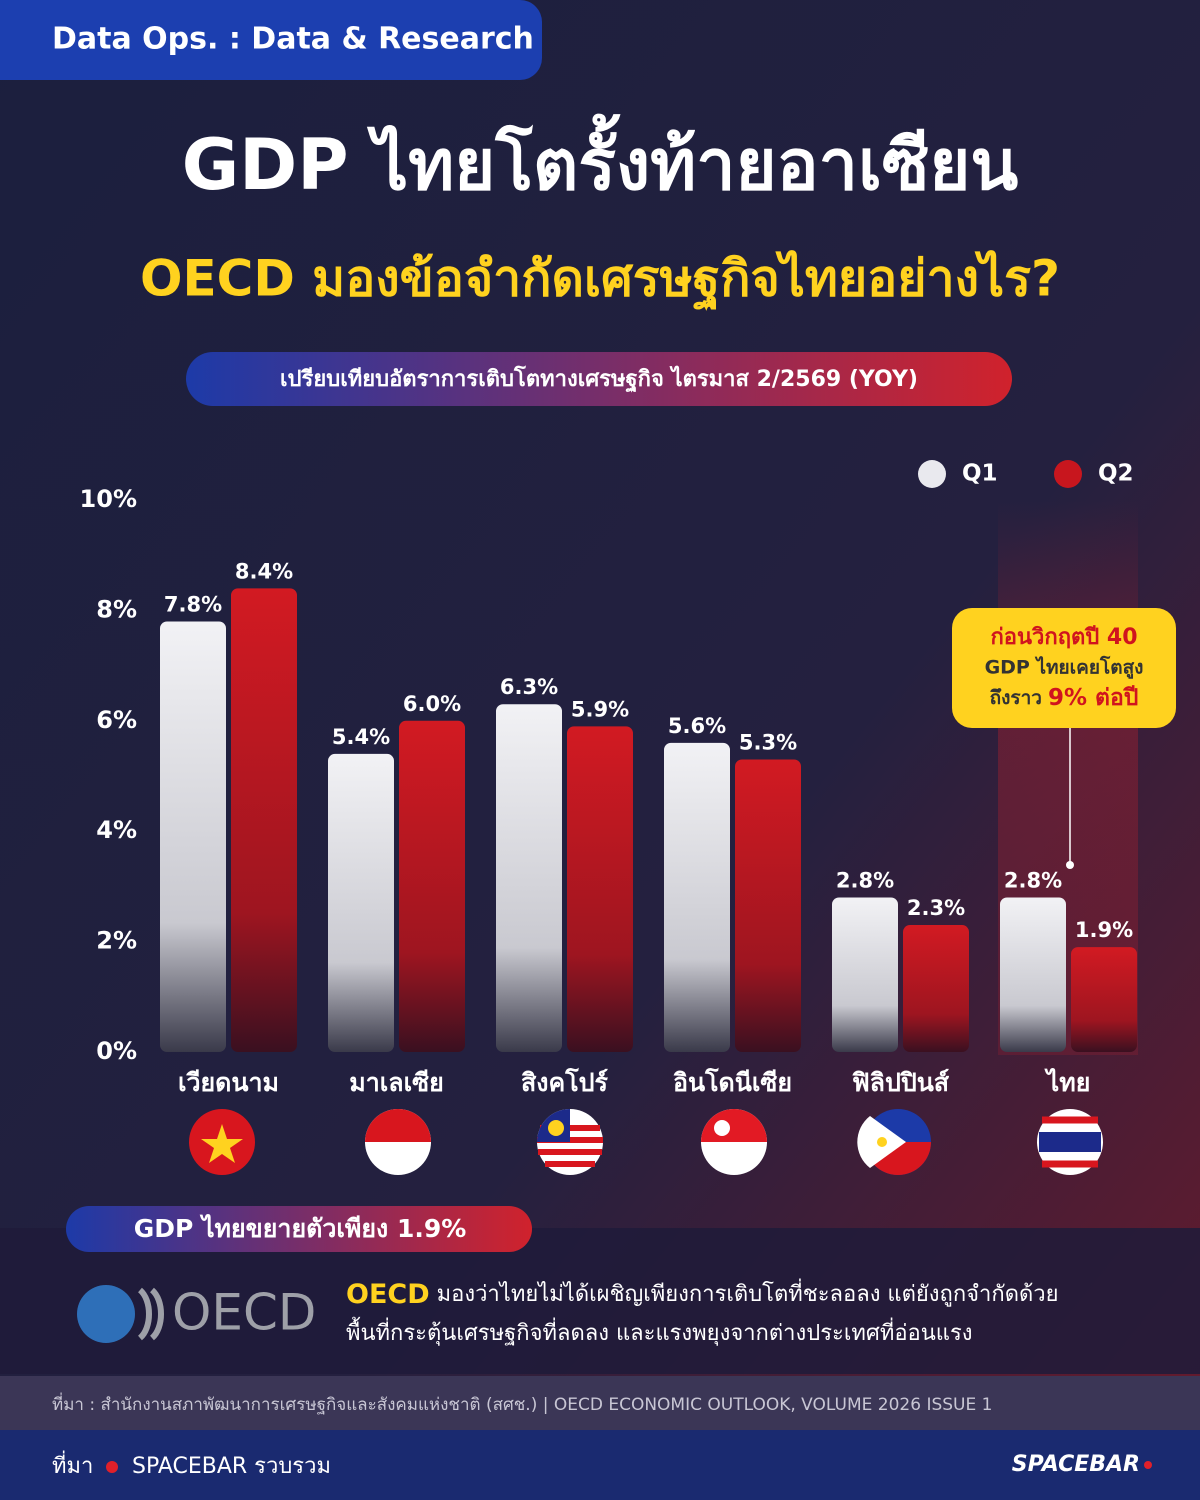  I want to click on oecd-globe, so click(106, 1314).